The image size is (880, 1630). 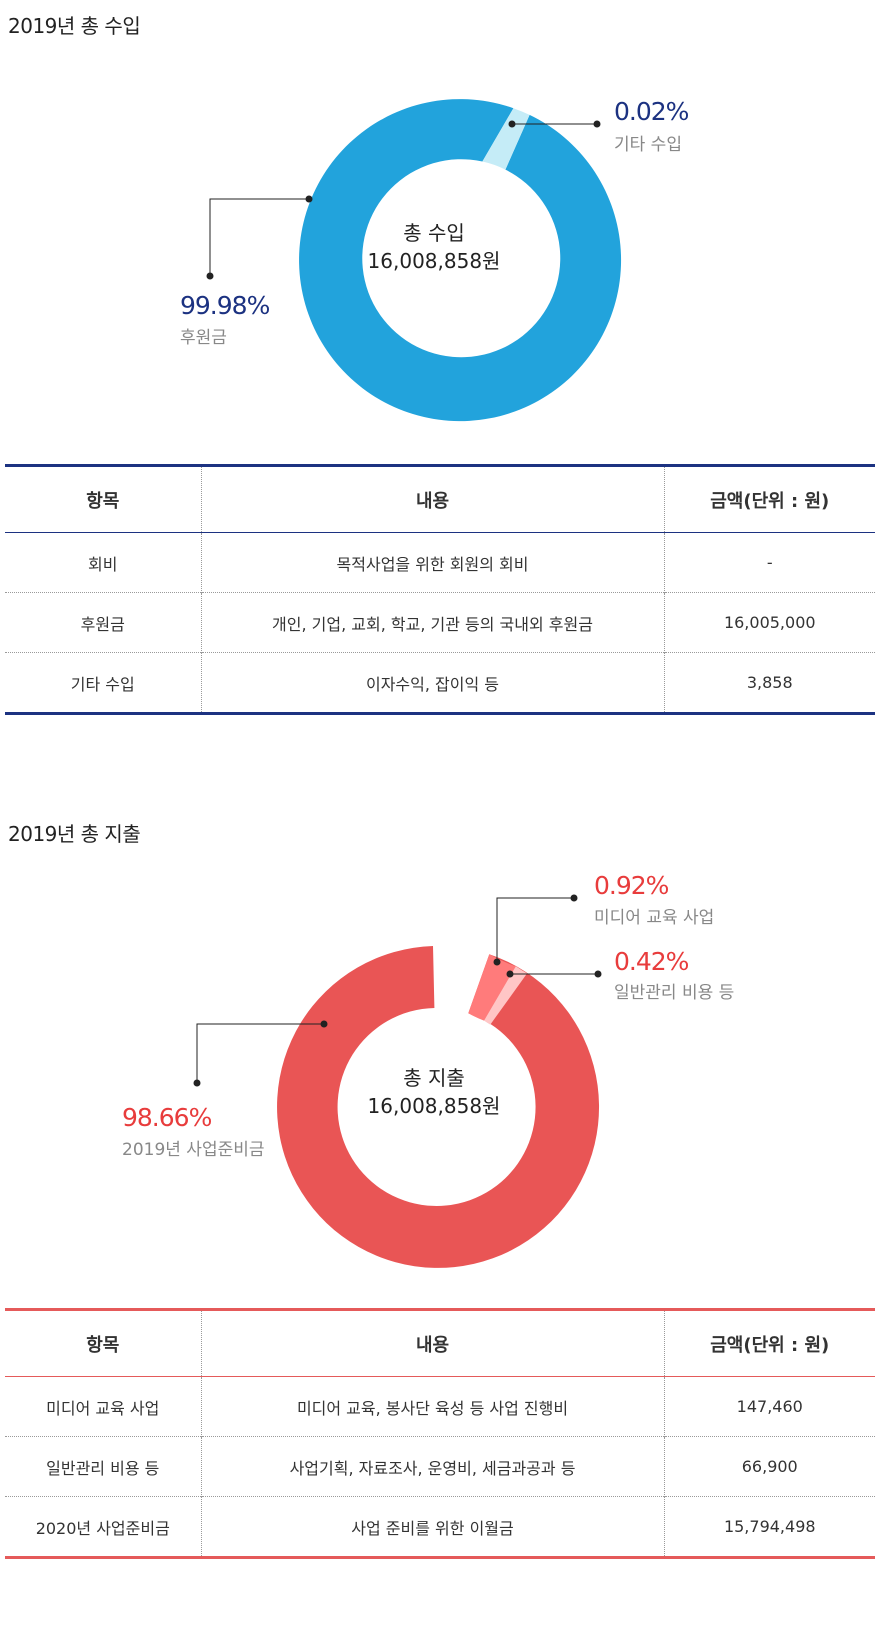 What do you see at coordinates (769, 622) in the screenshot?
I see `row-amount: 16,005,000` at bounding box center [769, 622].